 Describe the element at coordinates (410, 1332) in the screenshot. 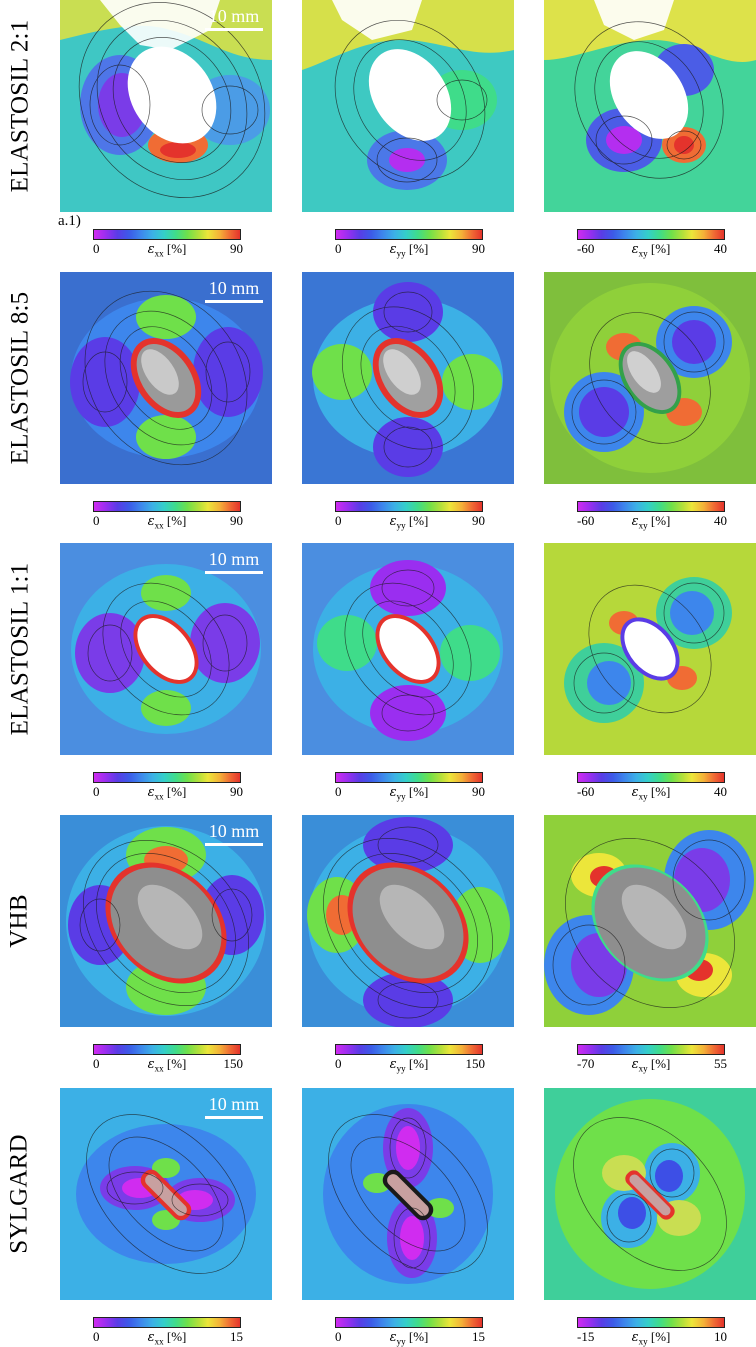

I see `colorbar-eyy: 0 εyy [%] 15` at that location.